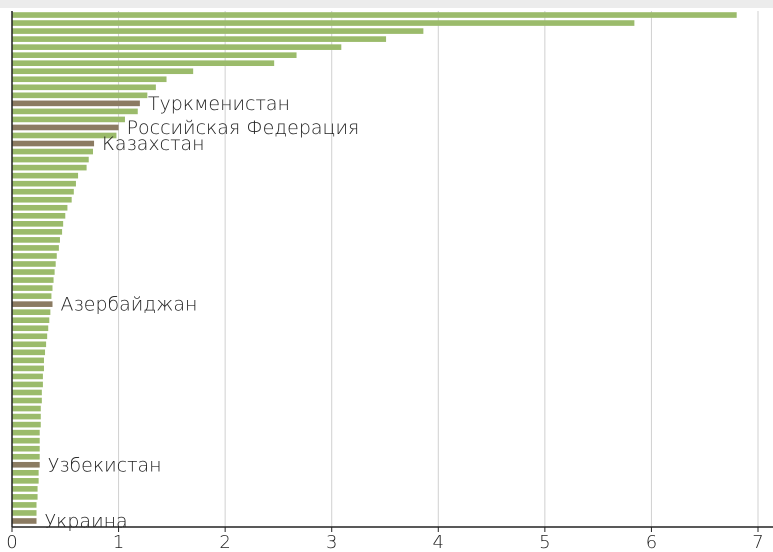 The image size is (773, 552). What do you see at coordinates (128, 305) in the screenshot?
I see `bar-label: Азербайджан` at bounding box center [128, 305].